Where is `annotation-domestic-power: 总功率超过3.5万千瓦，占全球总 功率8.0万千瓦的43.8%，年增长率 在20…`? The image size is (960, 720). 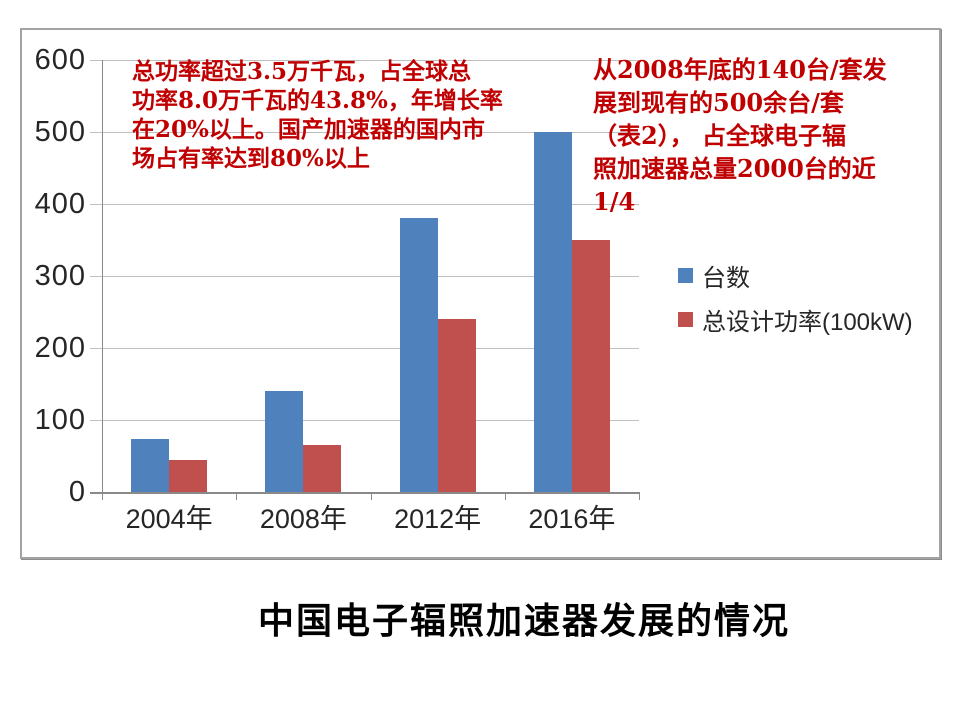 annotation-domestic-power: 总功率超过3.5万千瓦，占全球总 功率8.0万千瓦的43.8%，年增长率 在20… is located at coordinates (317, 115).